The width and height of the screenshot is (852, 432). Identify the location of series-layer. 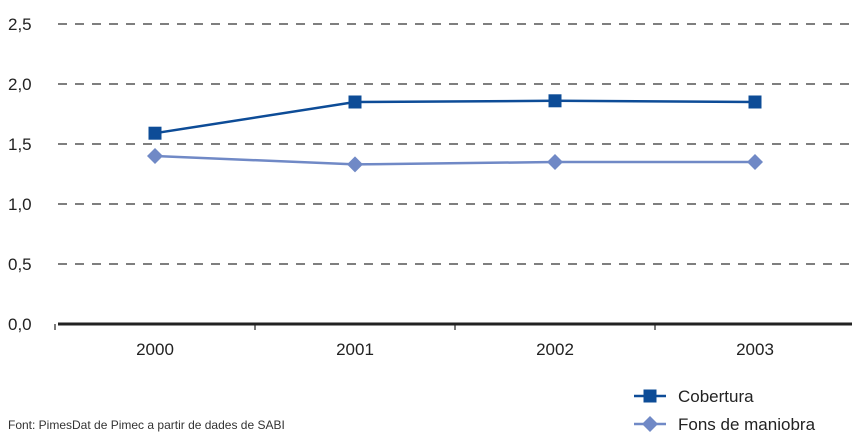
(455, 133).